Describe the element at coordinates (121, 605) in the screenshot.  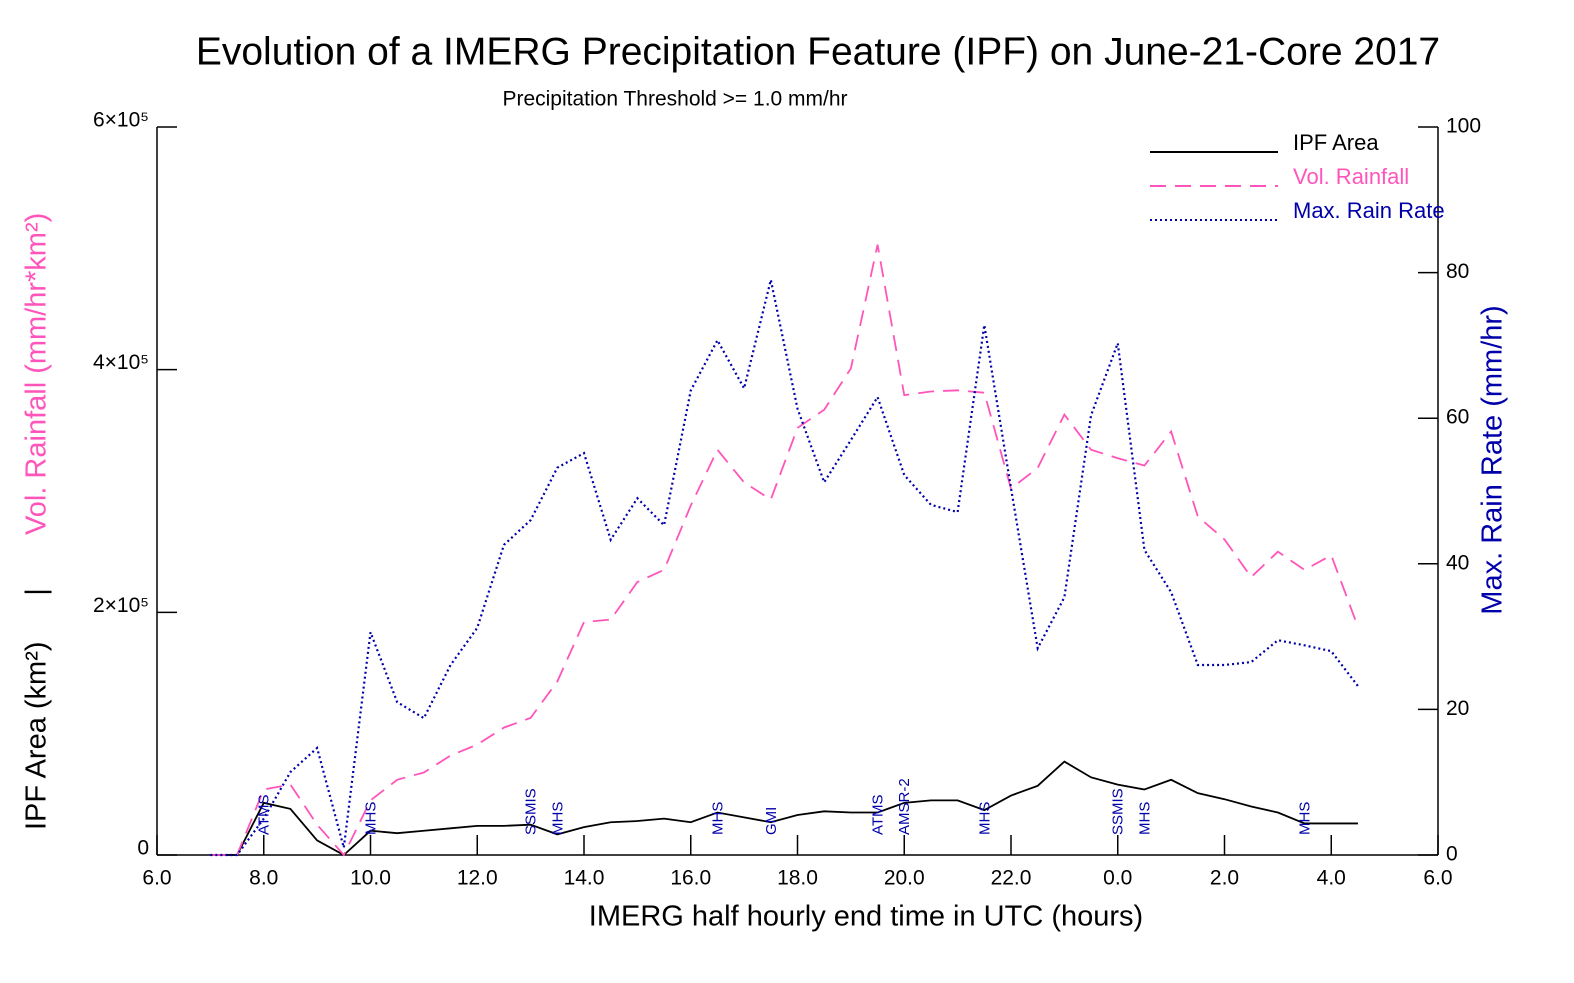
I see `y-tick-label: 2×10⁵` at that location.